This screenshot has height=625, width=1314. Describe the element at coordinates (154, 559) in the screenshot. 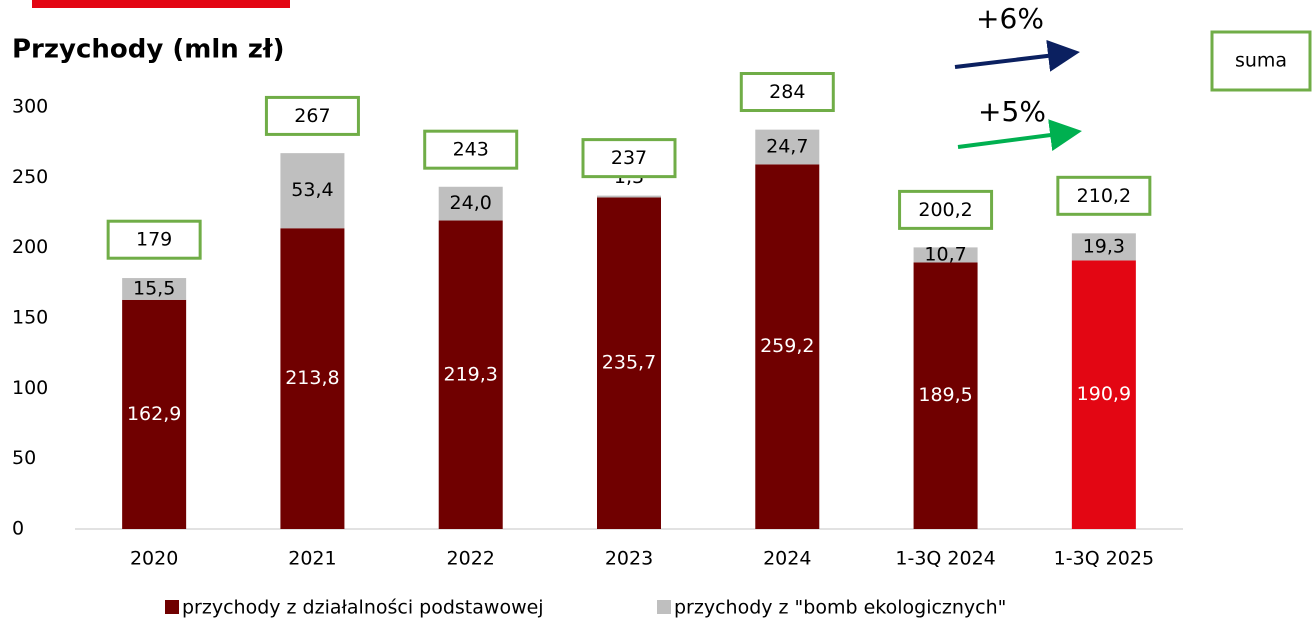

I see `x-tick-label: 2020` at that location.